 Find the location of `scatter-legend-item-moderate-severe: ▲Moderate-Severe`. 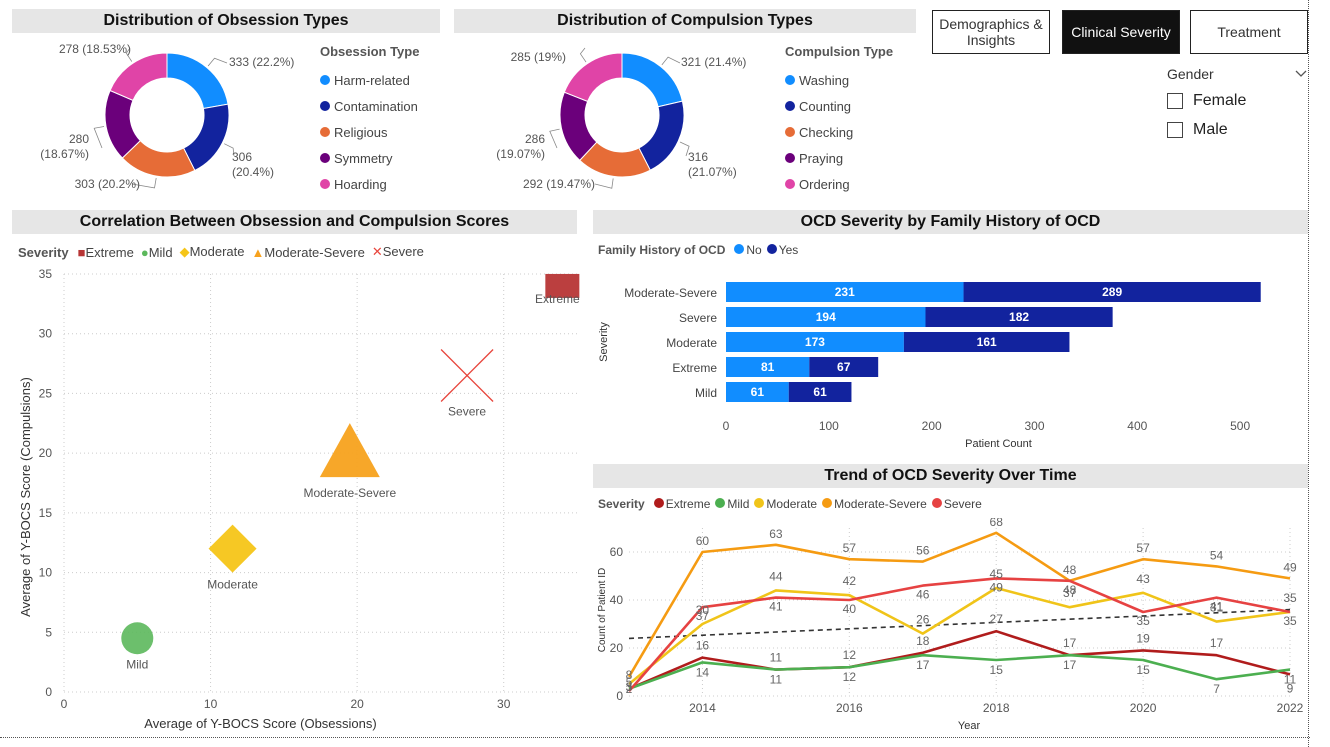

scatter-legend-item-moderate-severe: ▲Moderate-Severe is located at coordinates (308, 252).